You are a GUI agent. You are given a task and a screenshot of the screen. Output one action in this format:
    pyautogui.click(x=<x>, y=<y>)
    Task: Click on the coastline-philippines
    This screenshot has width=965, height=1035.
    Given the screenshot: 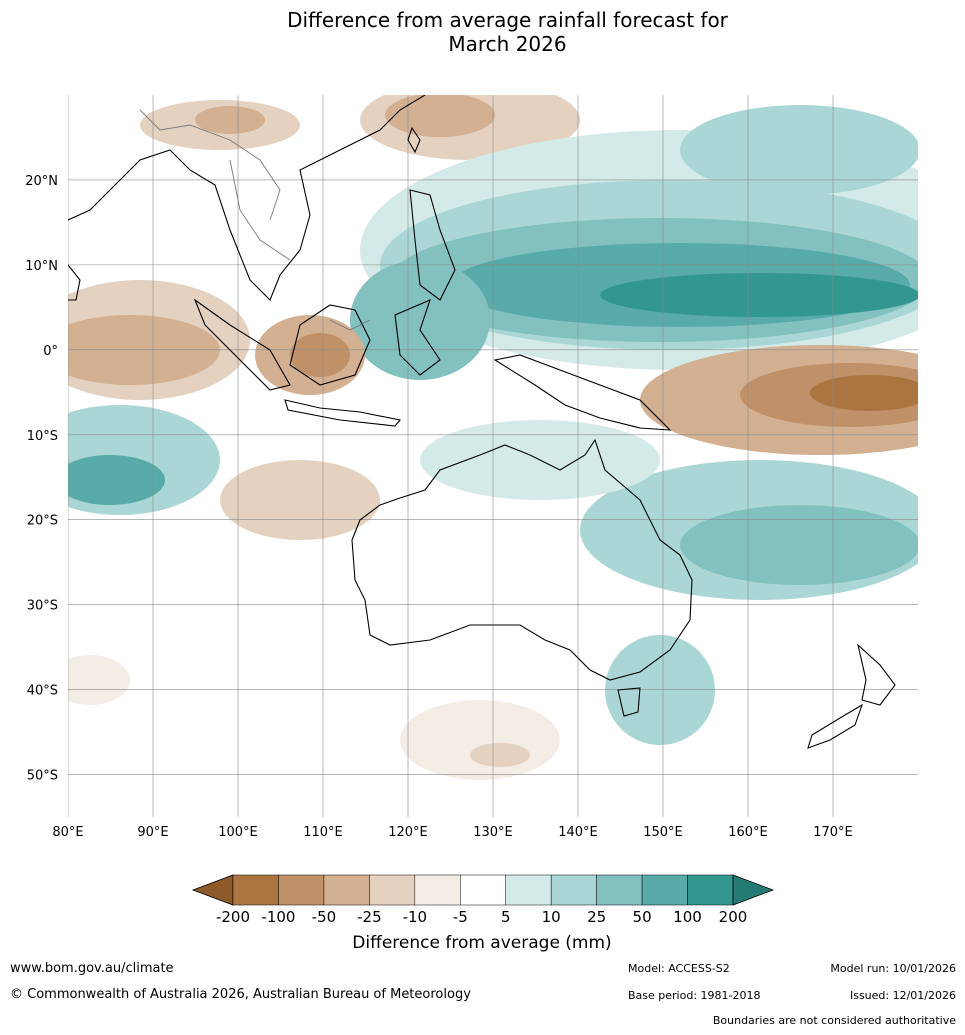 What is the action you would take?
    pyautogui.click(x=432, y=245)
    